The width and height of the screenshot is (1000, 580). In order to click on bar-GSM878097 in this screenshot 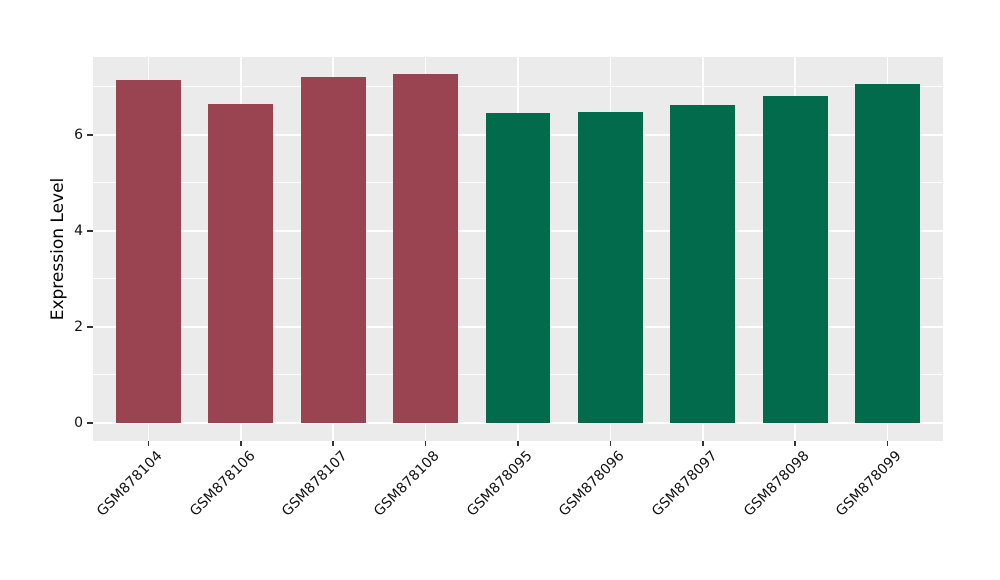, I will do `click(703, 263)`.